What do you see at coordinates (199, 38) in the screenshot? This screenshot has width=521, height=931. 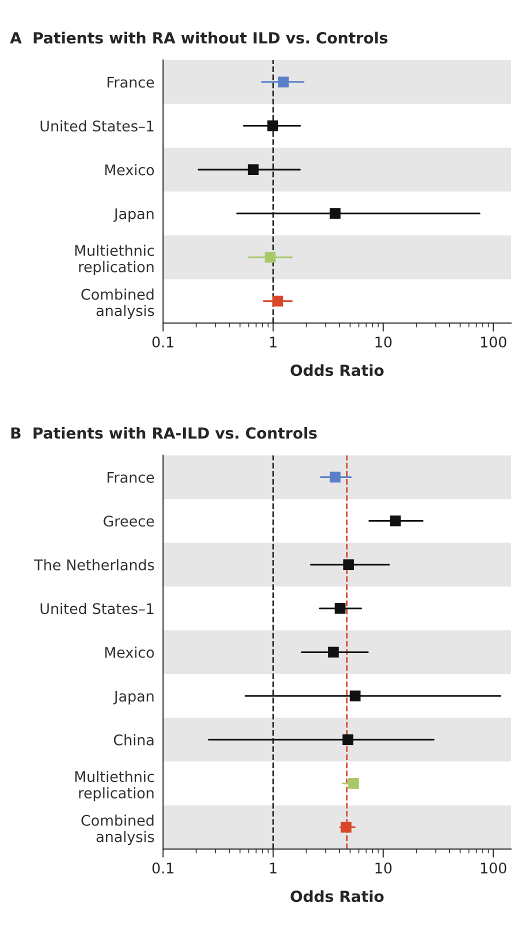 I see `chart-title: A Patients with RA without ILD vs. Controls` at bounding box center [199, 38].